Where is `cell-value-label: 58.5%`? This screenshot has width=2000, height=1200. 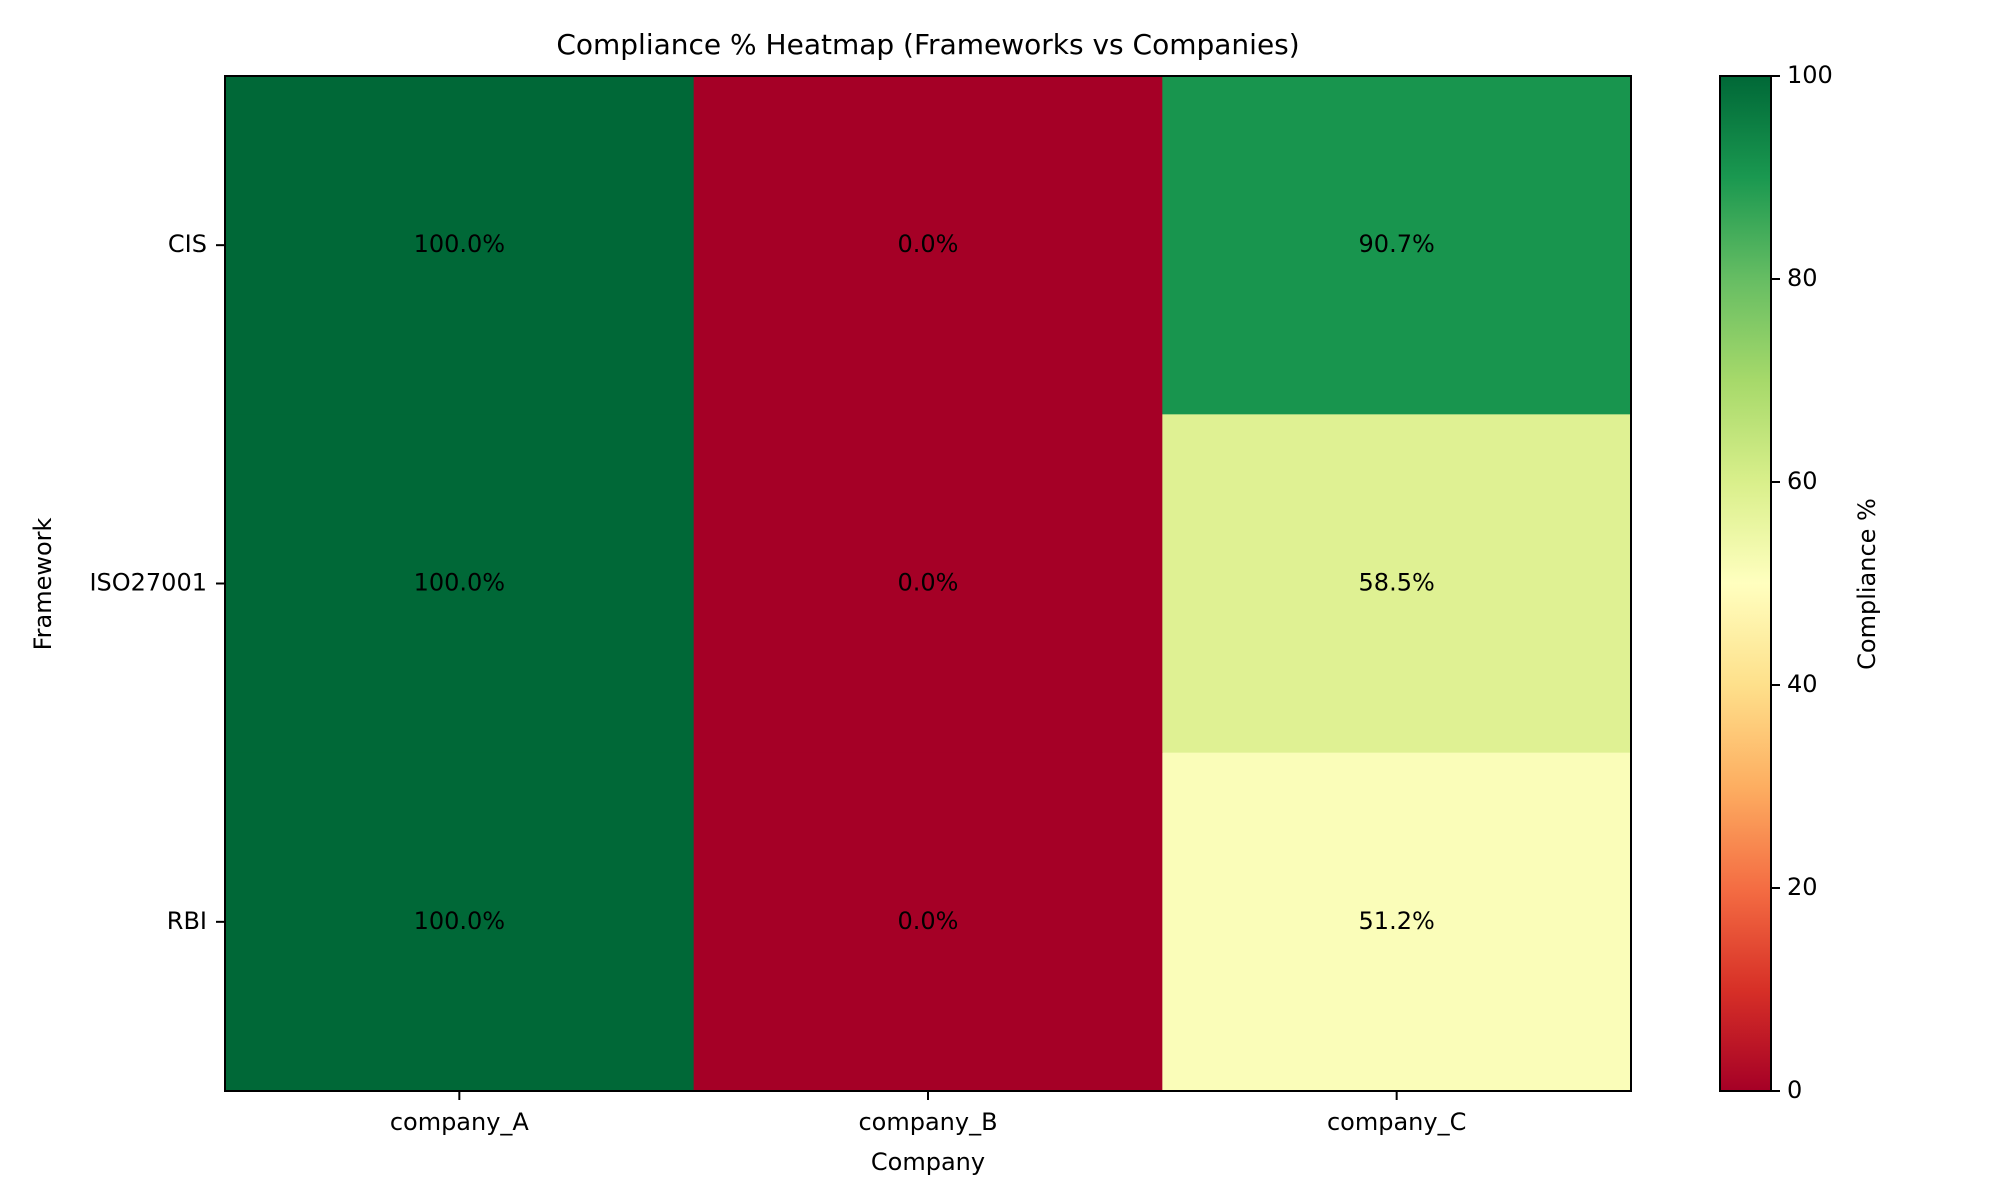 cell-value-label: 58.5% is located at coordinates (1397, 583).